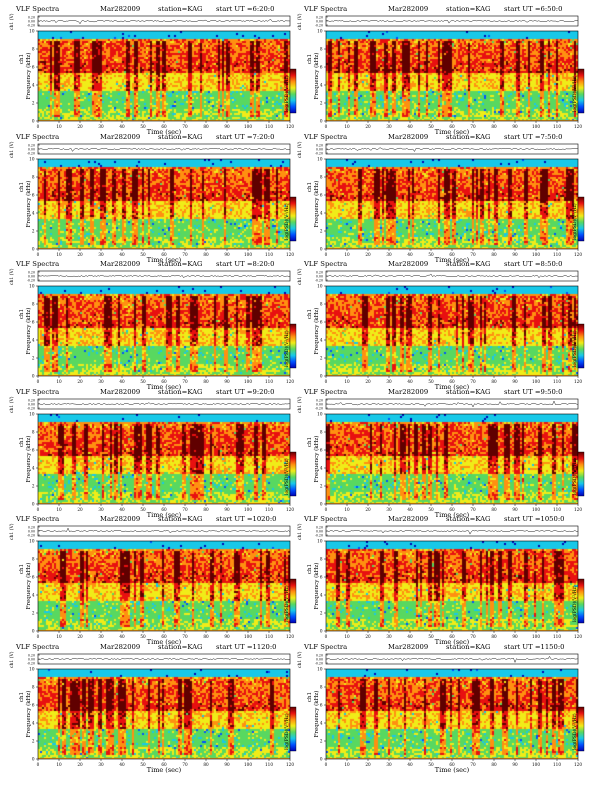  I want to click on colorbar-label: log(PSD)(V²/Hz), so click(574, 93).